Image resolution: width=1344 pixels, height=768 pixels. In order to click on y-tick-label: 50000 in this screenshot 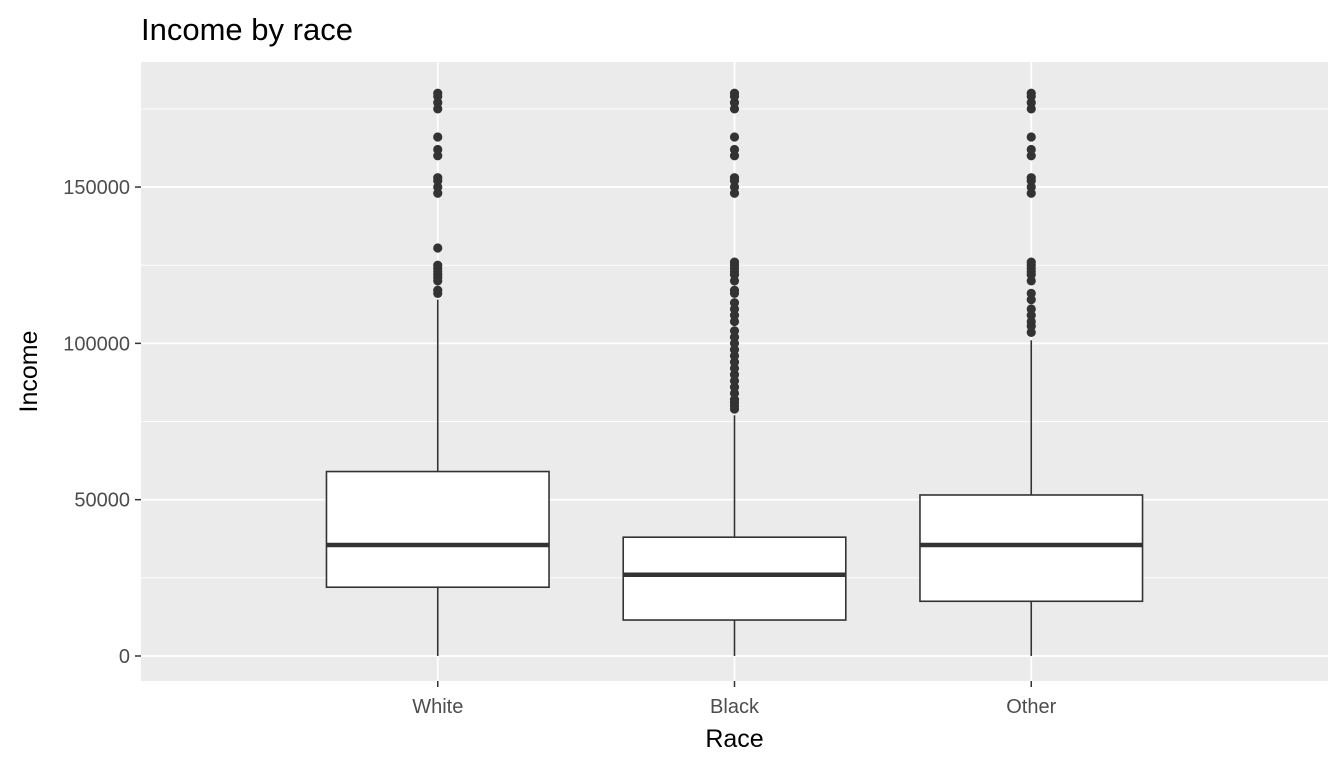, I will do `click(102, 501)`.